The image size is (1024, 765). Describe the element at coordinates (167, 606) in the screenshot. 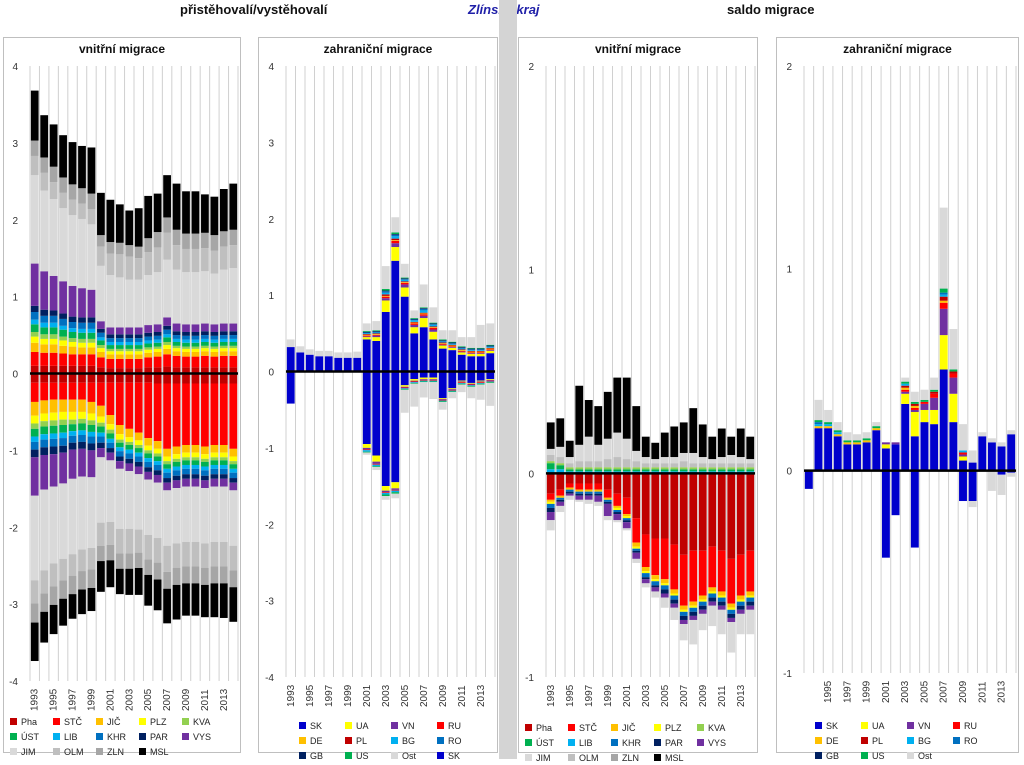

I see `bar-segment-MSL-2007` at that location.